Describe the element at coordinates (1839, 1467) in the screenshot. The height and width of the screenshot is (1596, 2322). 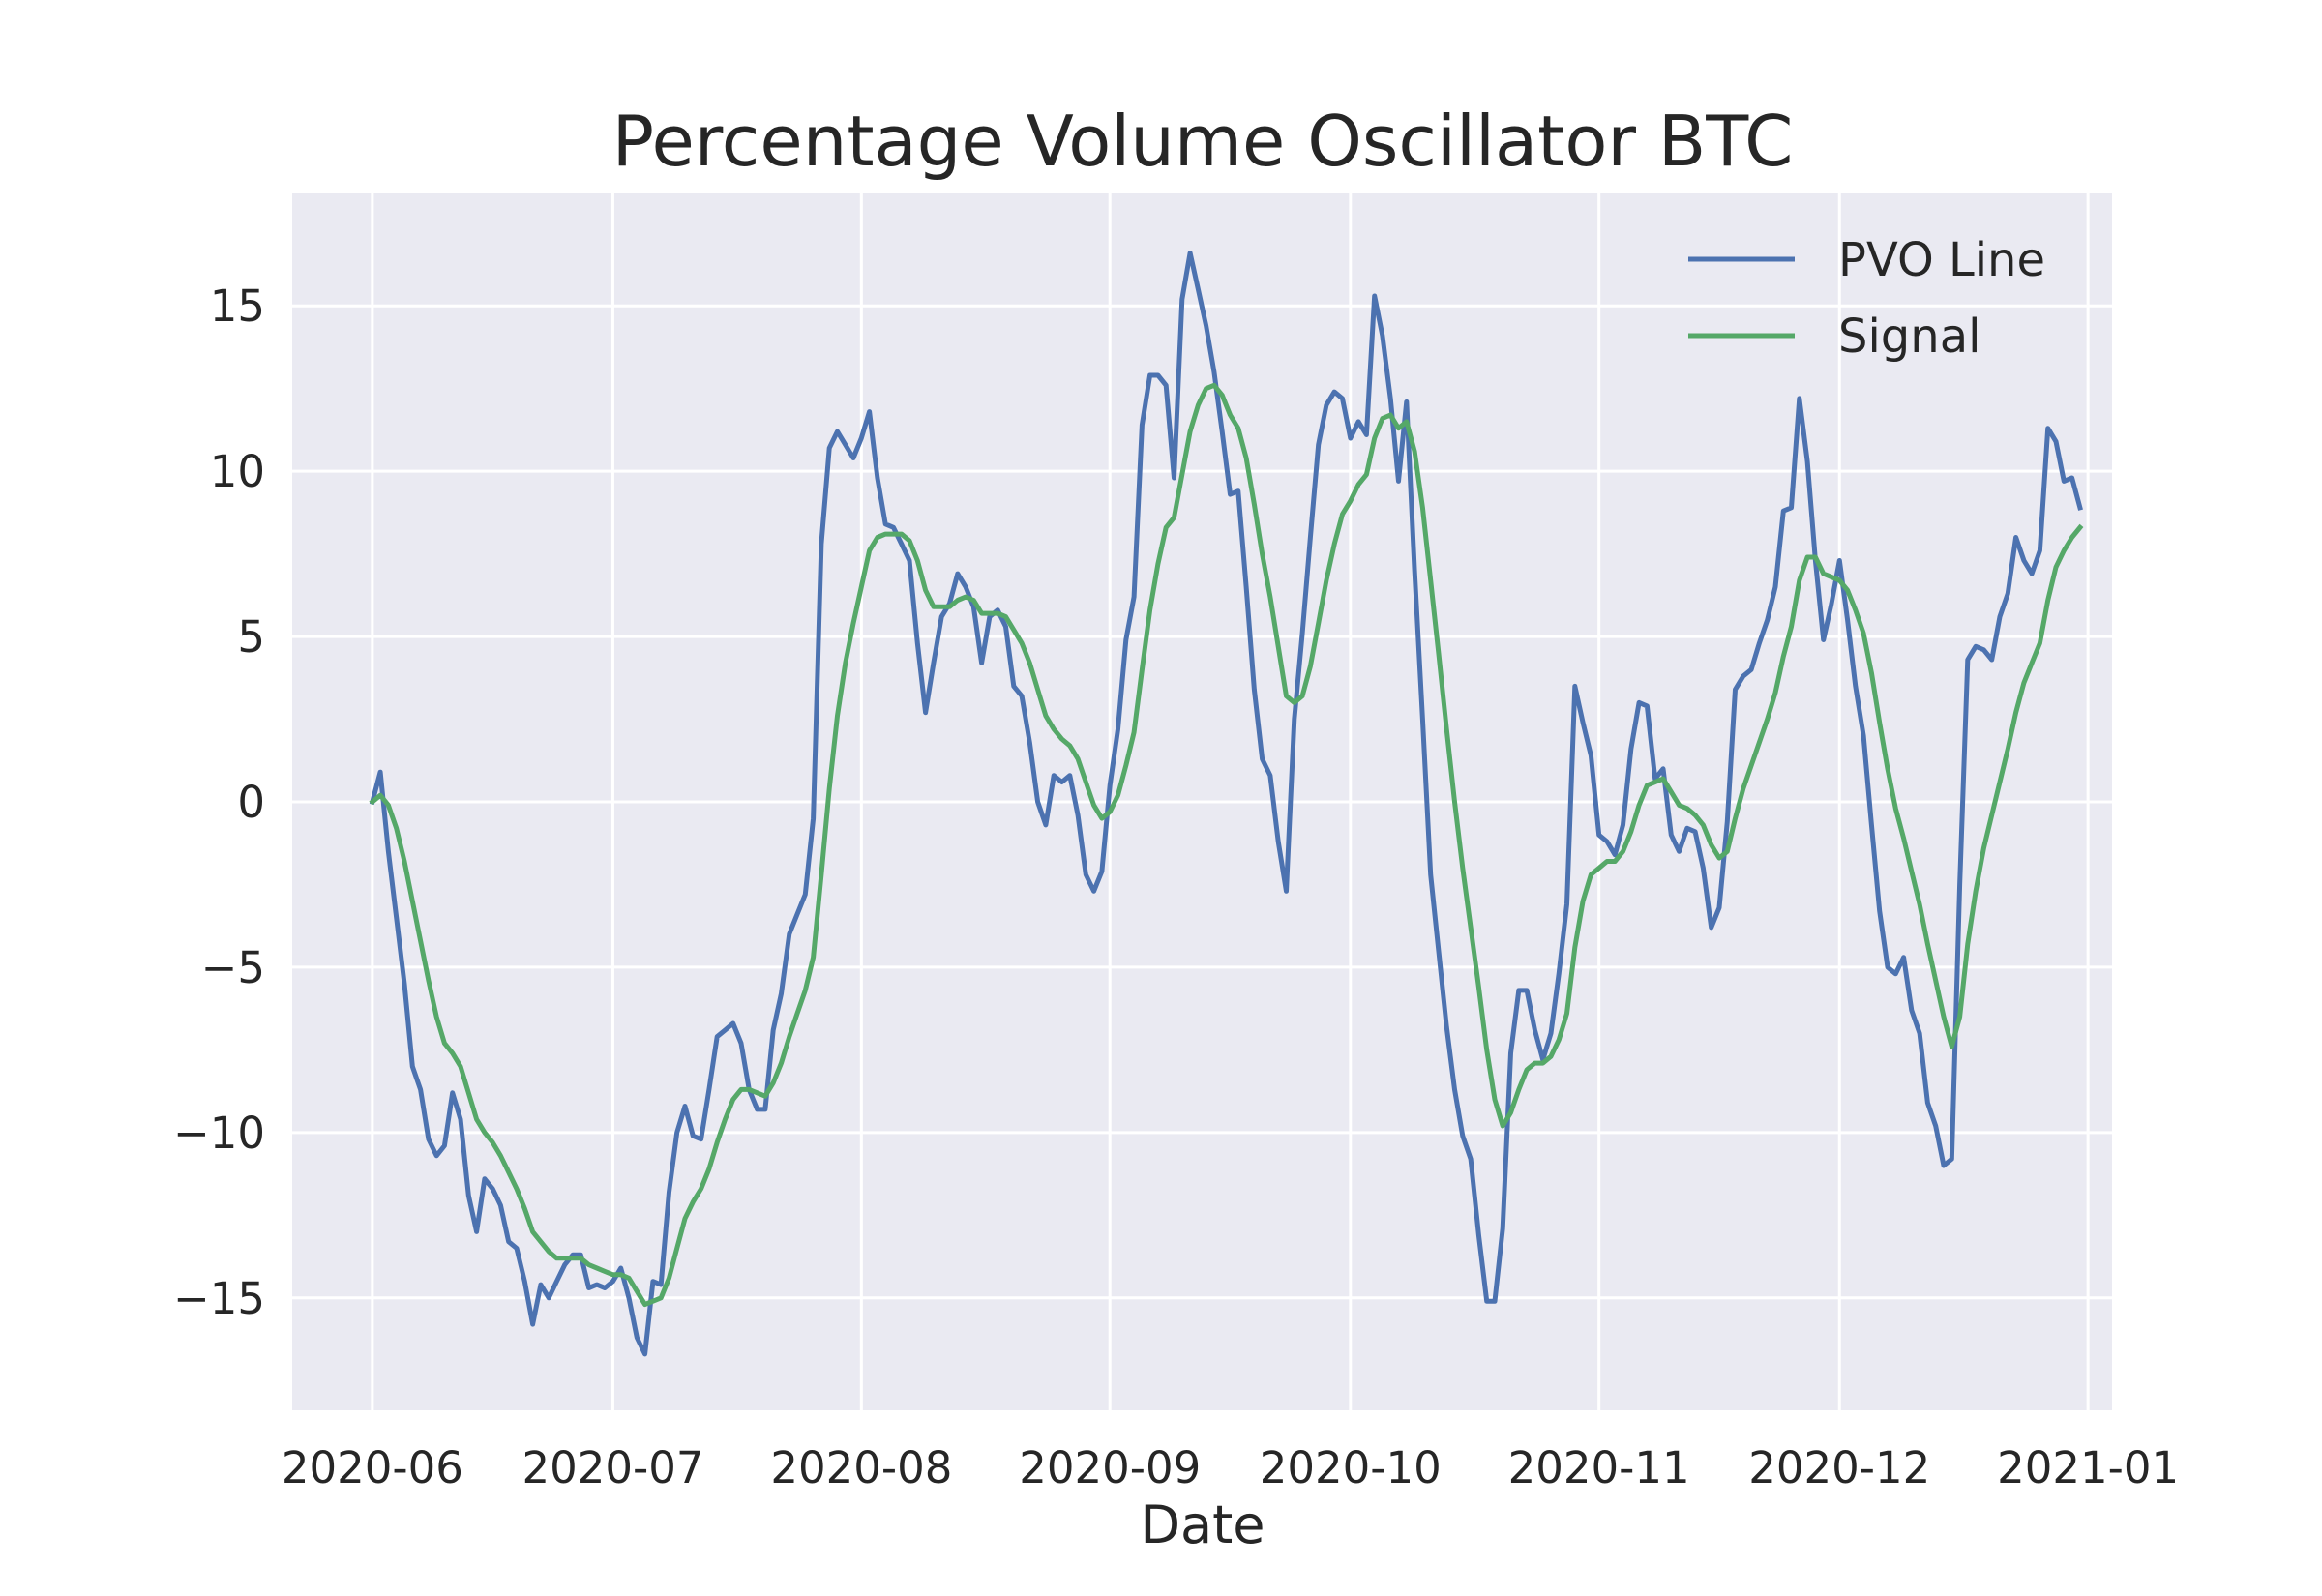
I see `x-tick-label: 2020-12` at that location.